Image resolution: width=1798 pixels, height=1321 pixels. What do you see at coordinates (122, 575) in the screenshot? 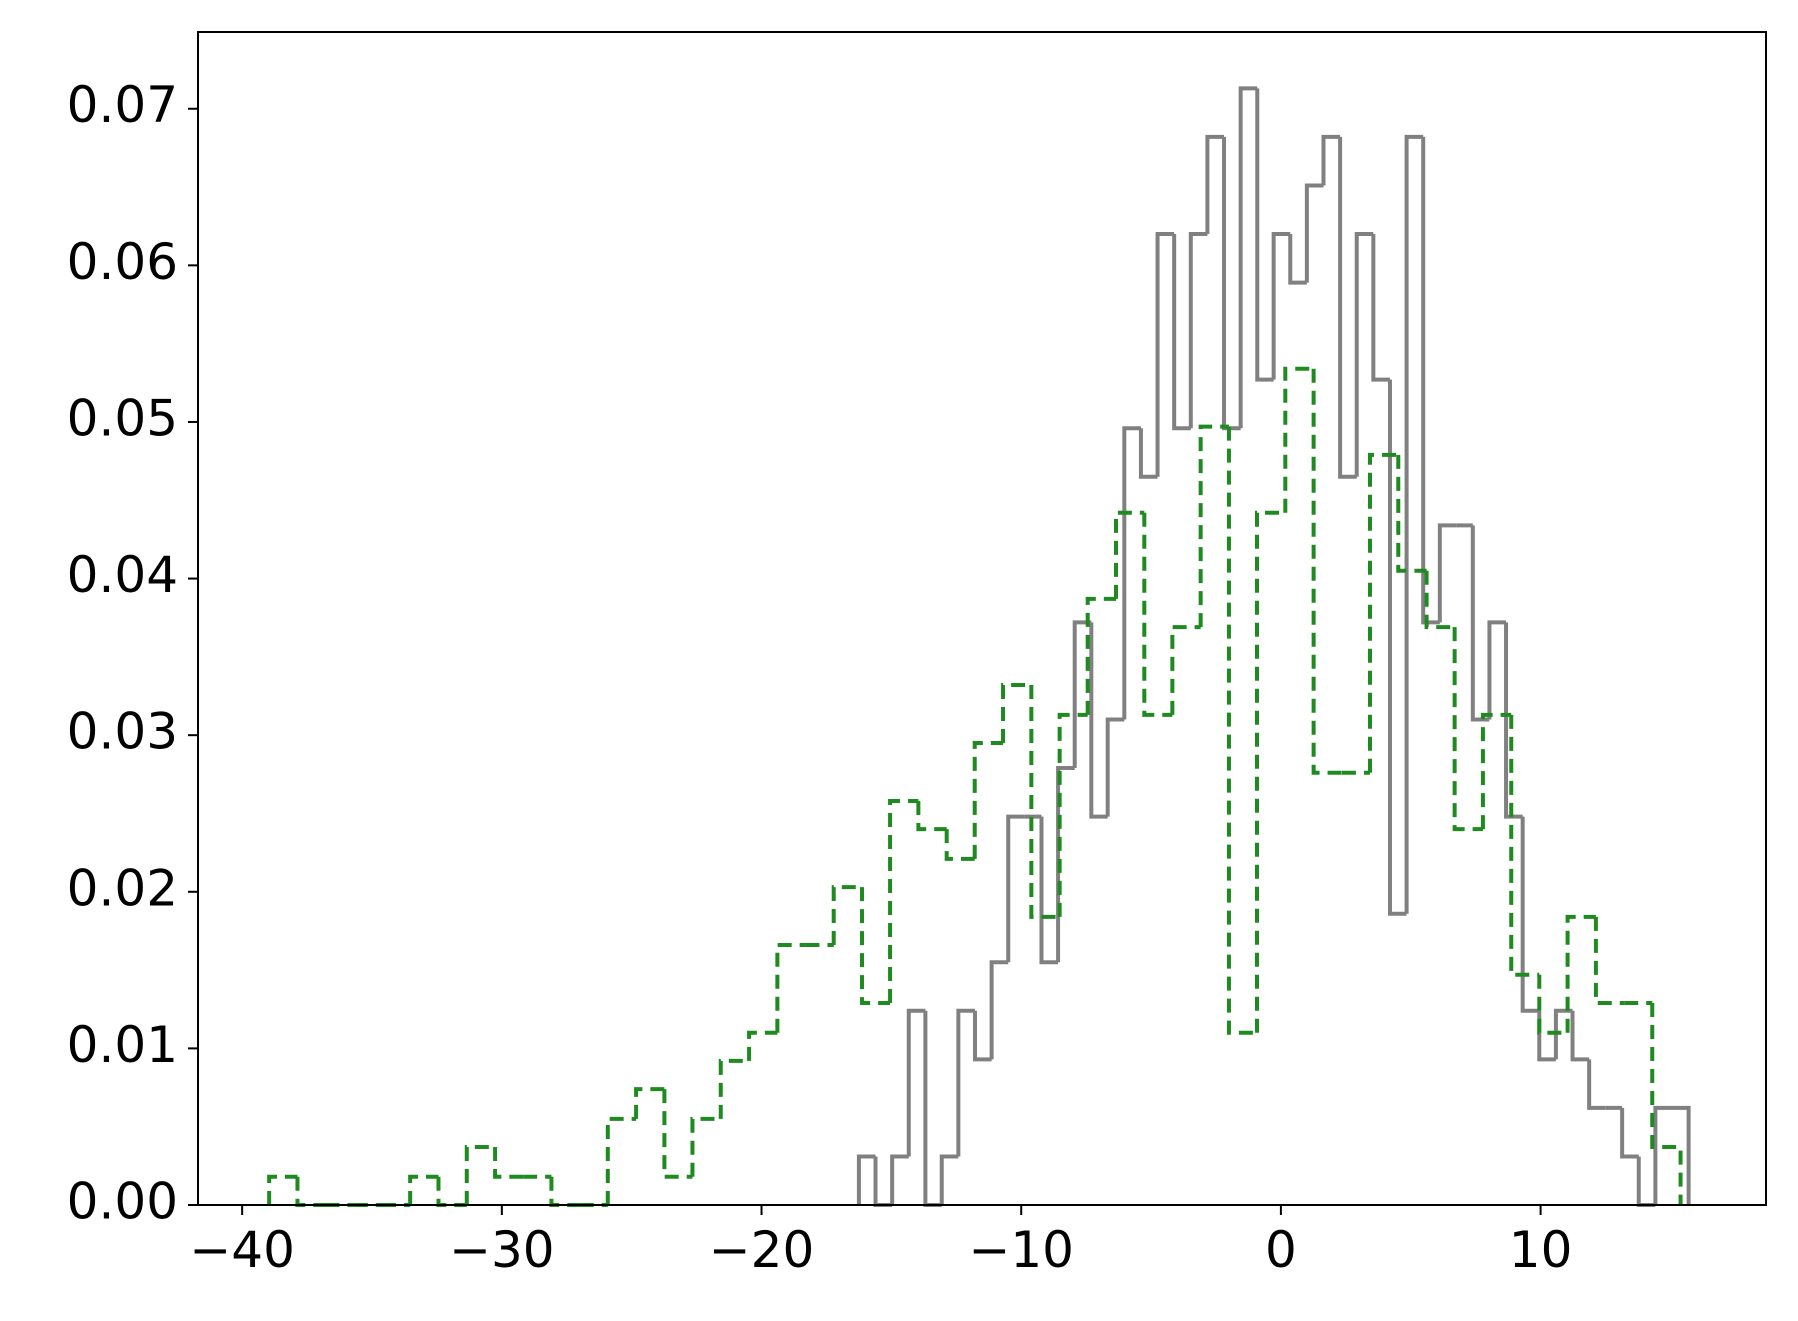
I see `y-tick-label: 0.04` at bounding box center [122, 575].